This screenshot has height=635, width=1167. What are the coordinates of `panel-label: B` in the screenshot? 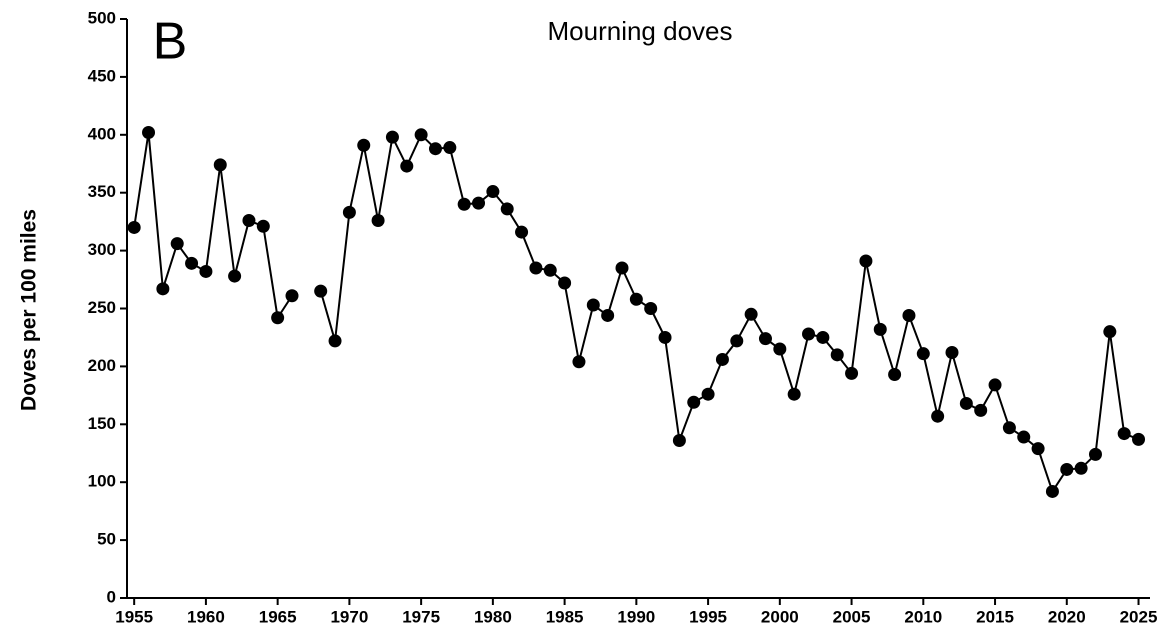 It's located at (170, 42).